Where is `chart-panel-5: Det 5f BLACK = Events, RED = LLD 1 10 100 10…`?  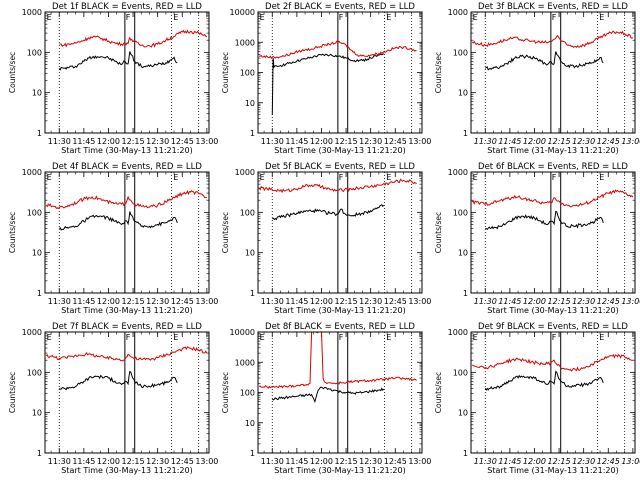 chart-panel-5: Det 5f BLACK = Events, RED = LLD 1 10 100 10… is located at coordinates (326, 238).